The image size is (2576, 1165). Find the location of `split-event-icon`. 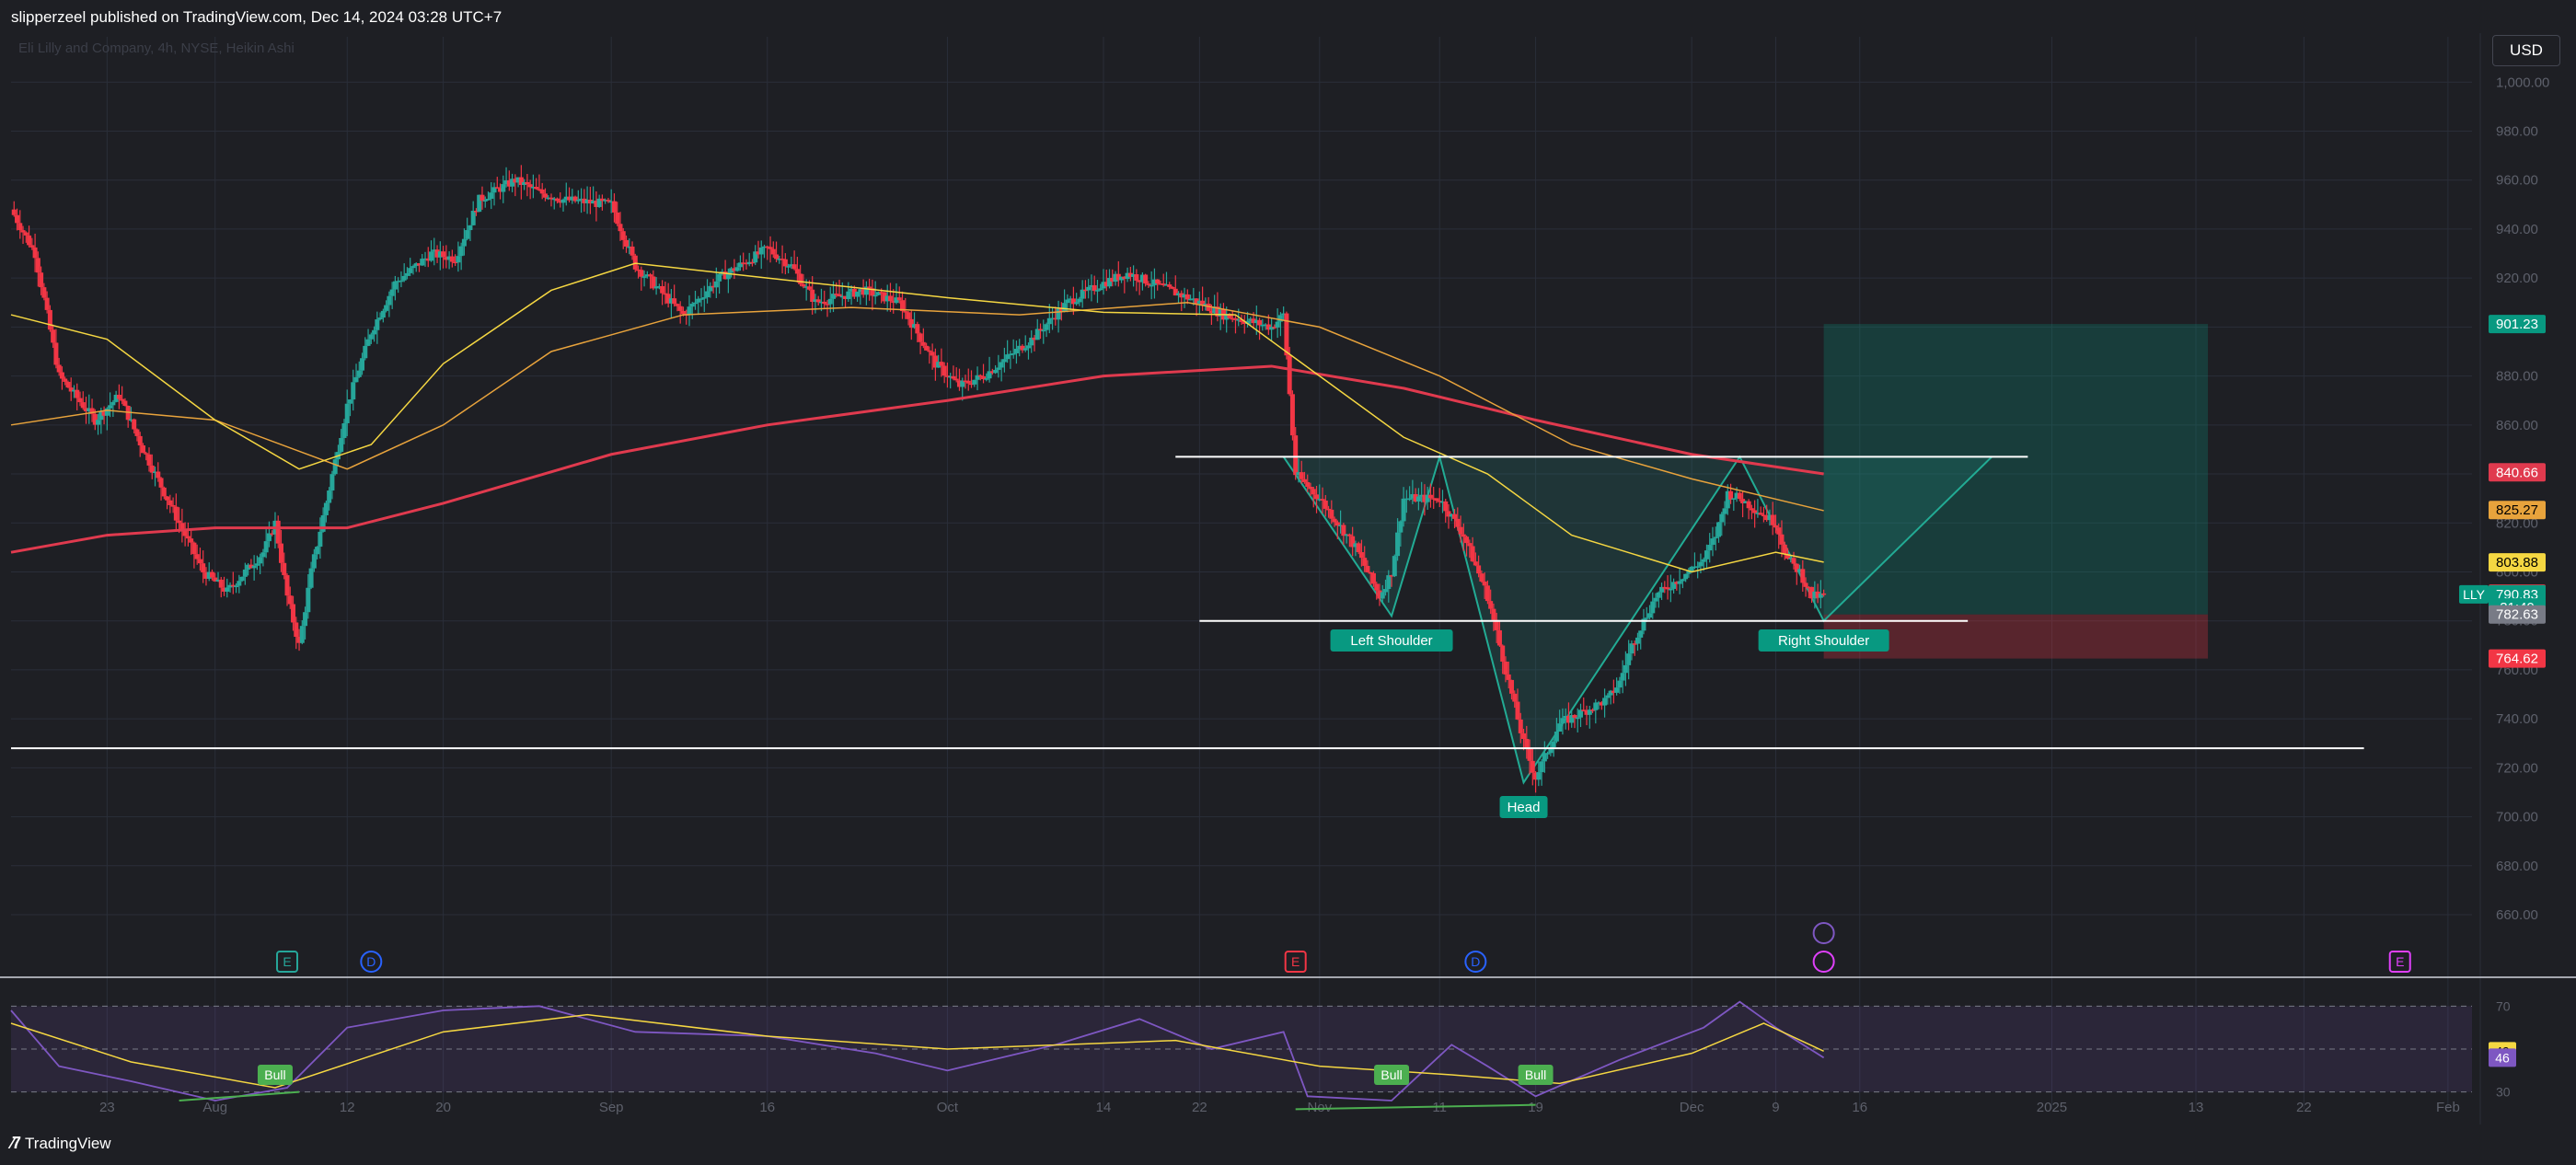

split-event-icon is located at coordinates (1823, 962).